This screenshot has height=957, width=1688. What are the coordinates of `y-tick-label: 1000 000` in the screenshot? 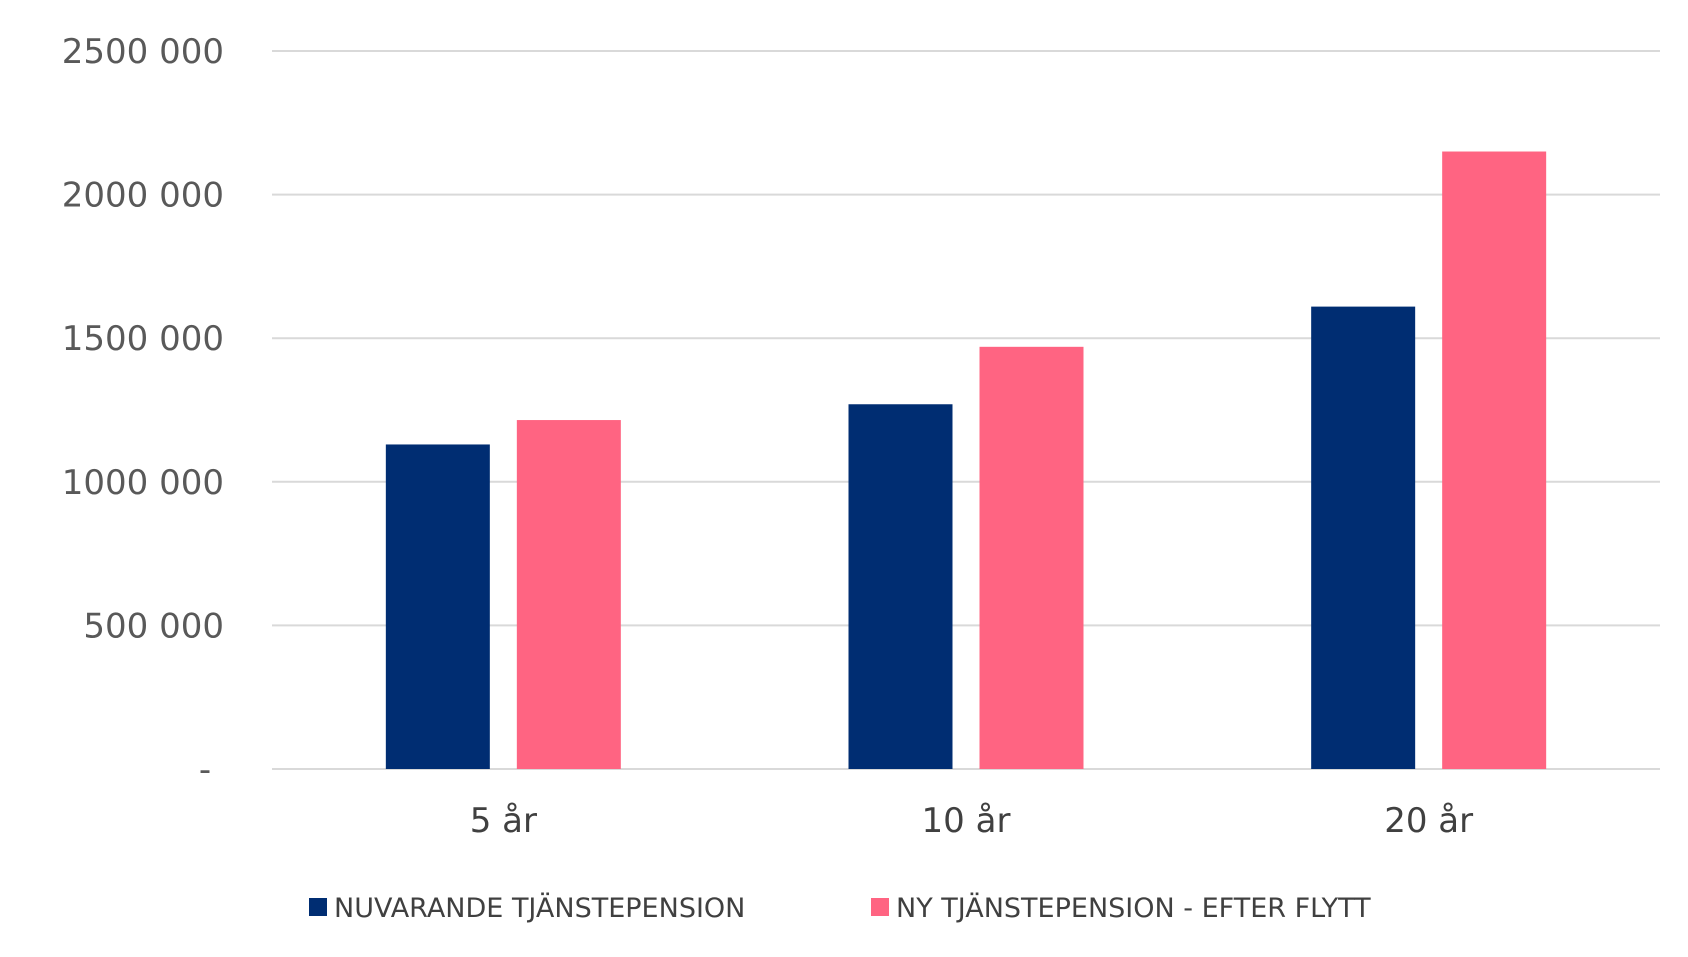 It's located at (143, 483).